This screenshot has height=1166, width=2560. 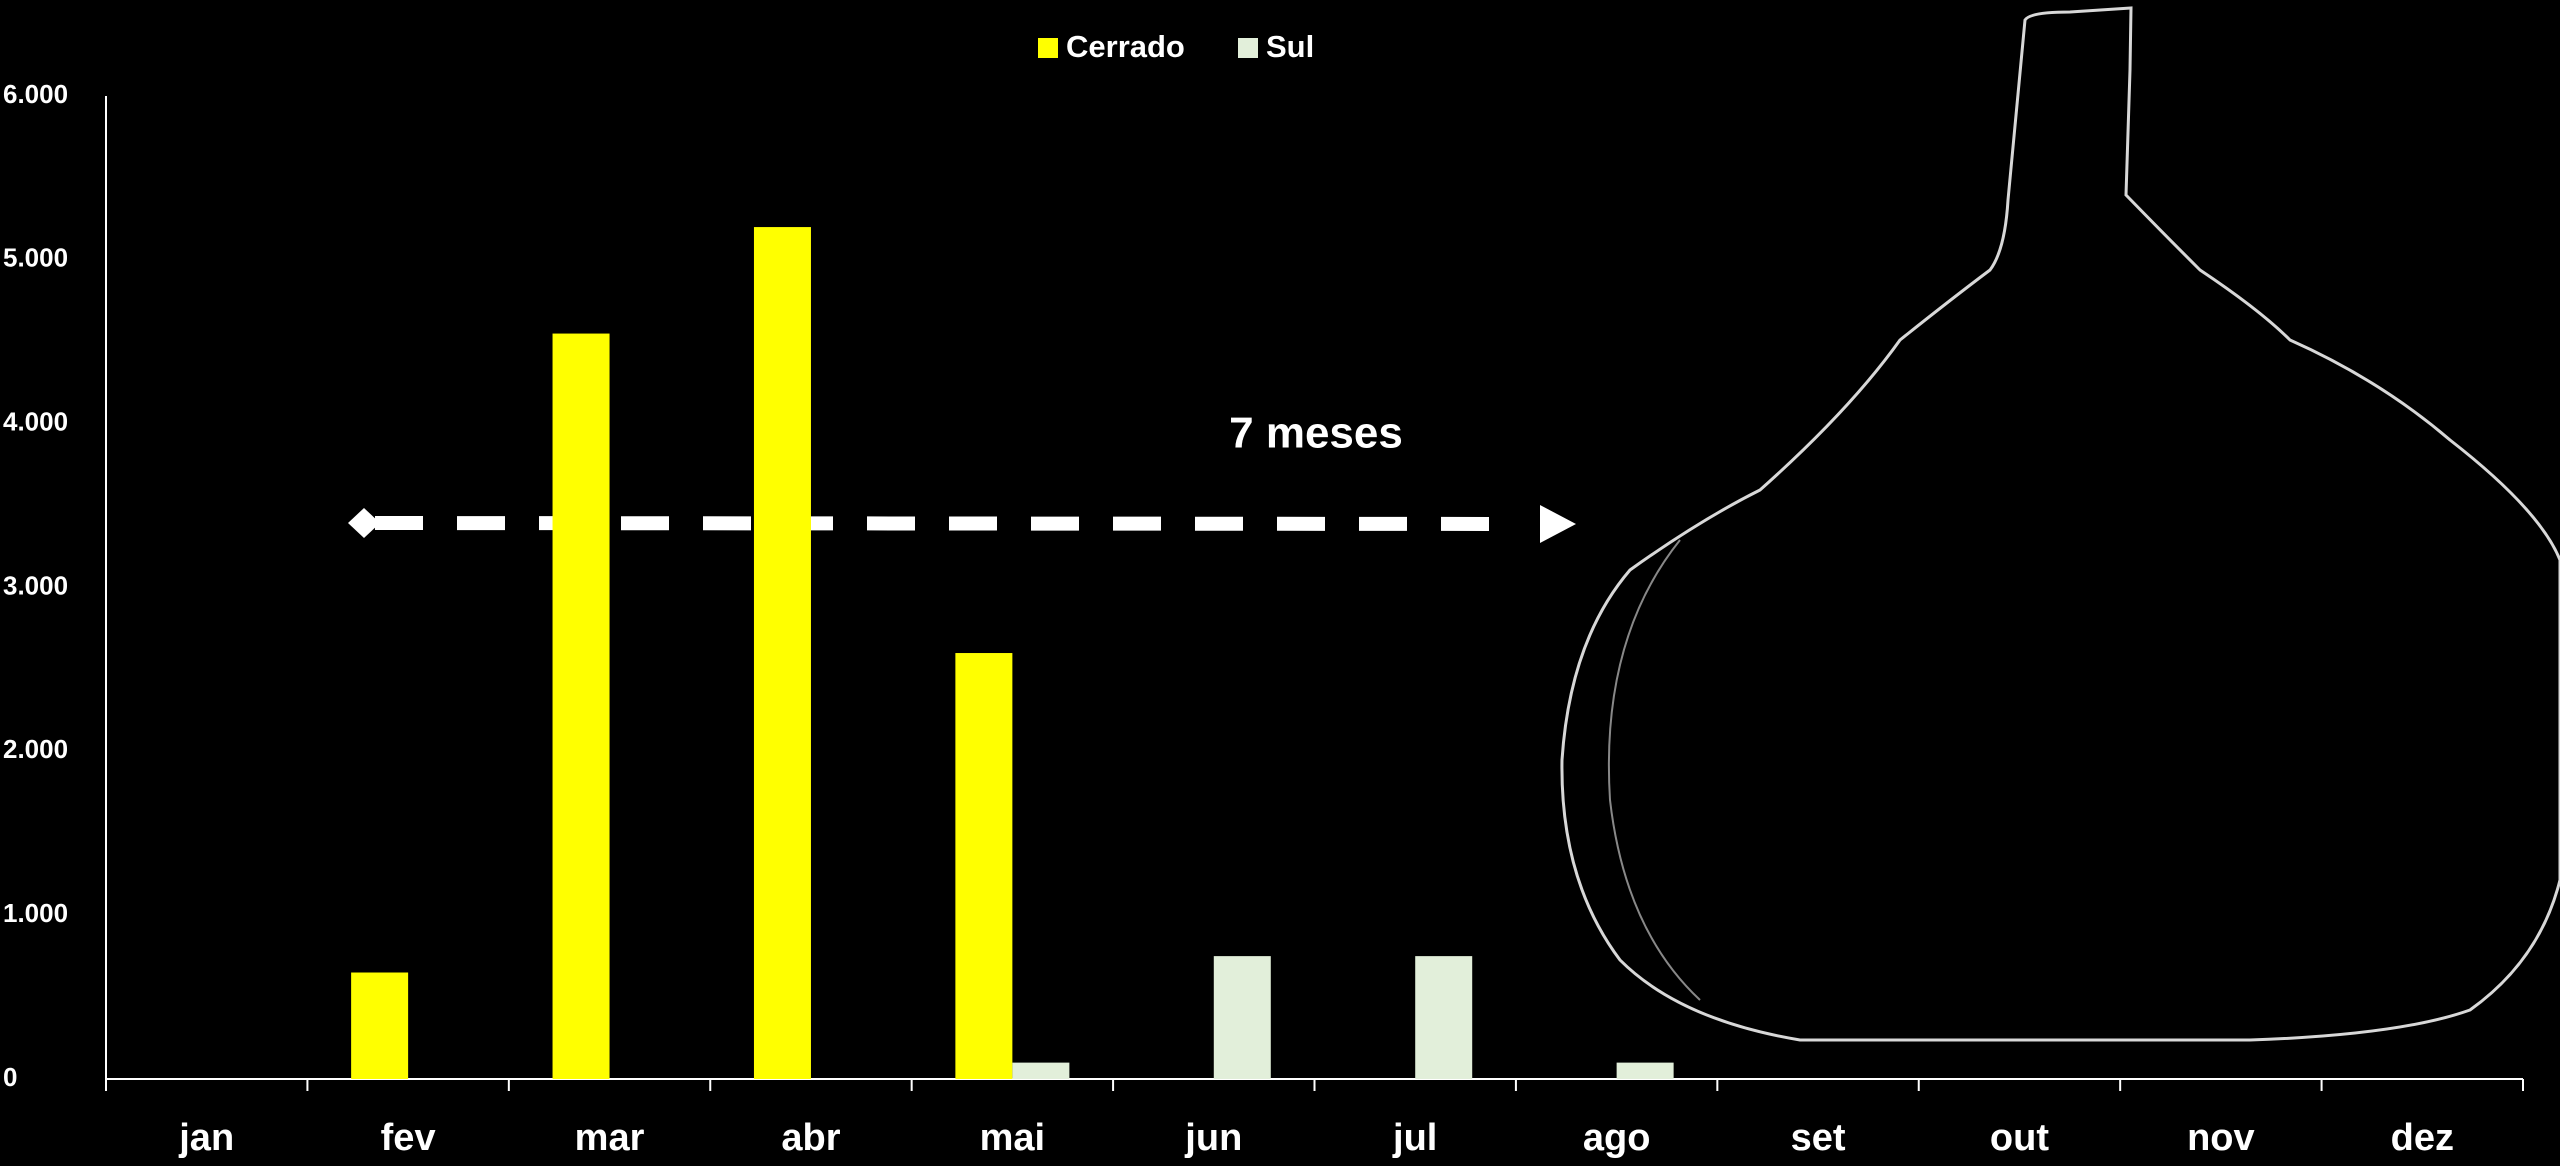 I want to click on arrow-start, so click(x=364, y=523).